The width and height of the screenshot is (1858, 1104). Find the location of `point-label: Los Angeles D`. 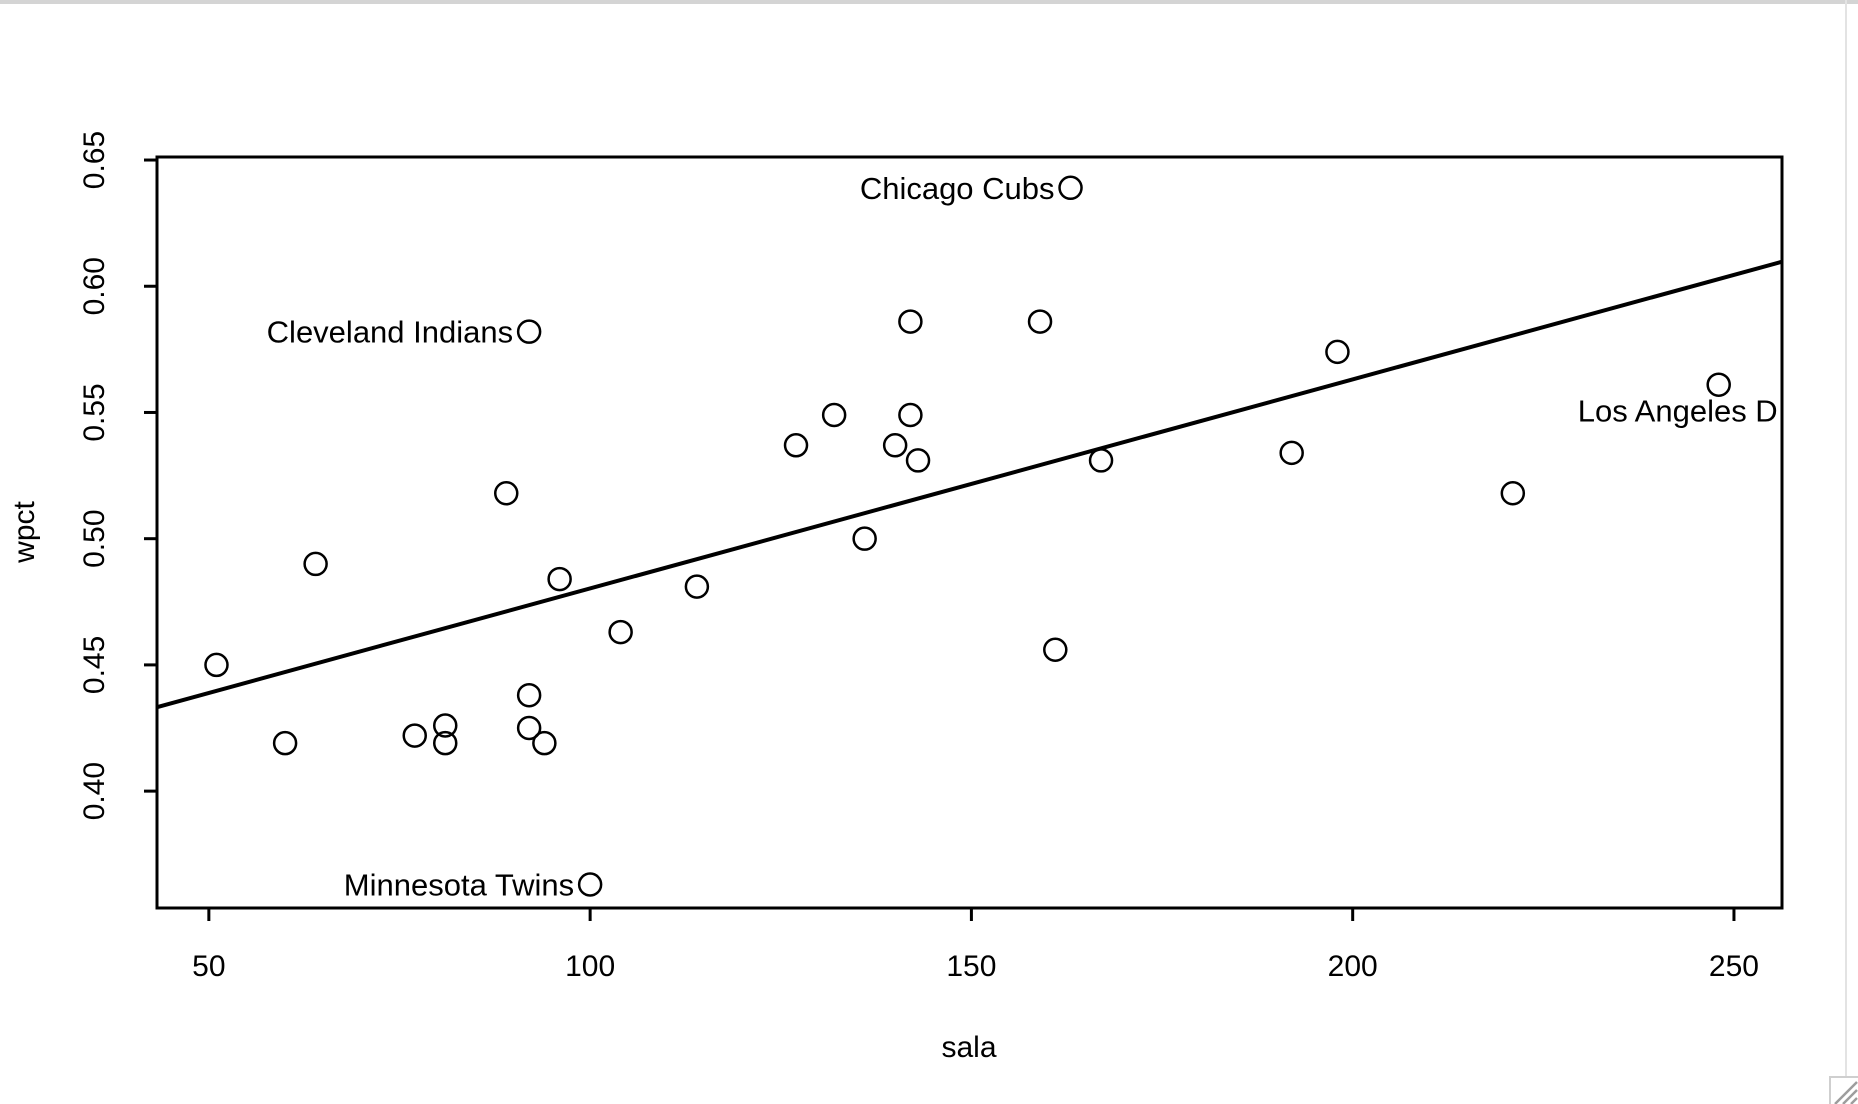

point-label: Los Angeles D is located at coordinates (1678, 411).